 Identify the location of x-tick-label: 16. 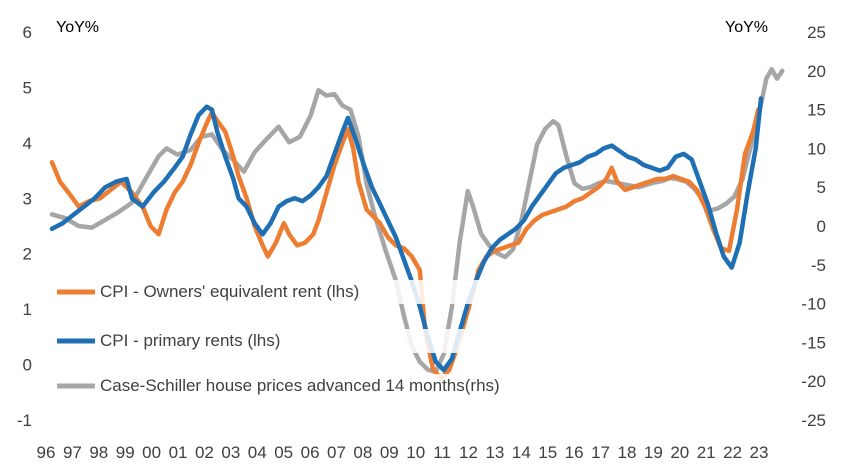
(574, 452).